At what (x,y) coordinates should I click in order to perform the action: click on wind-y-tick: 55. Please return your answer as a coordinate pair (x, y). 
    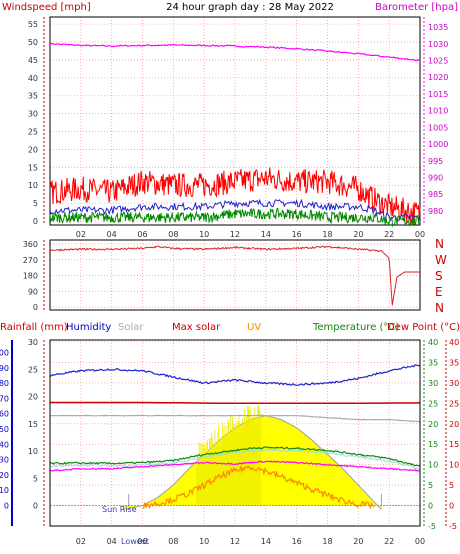
    Looking at the image, I should click on (33, 24).